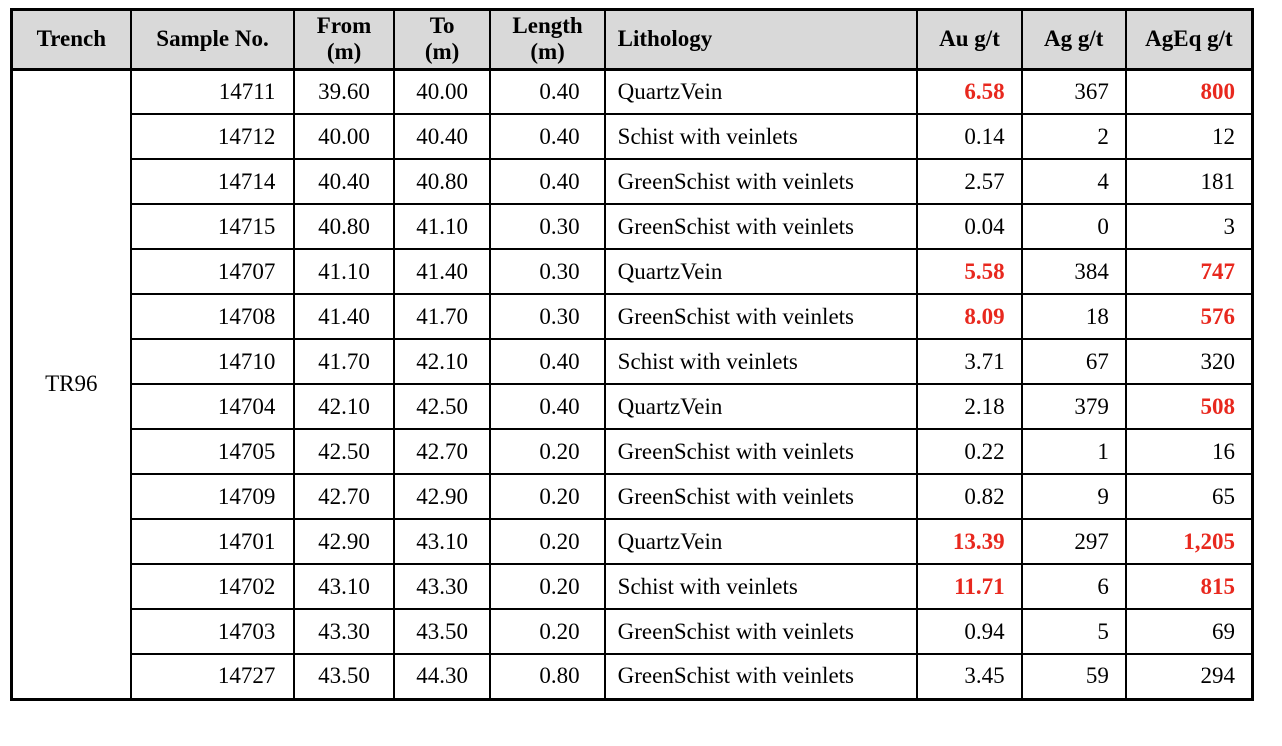  Describe the element at coordinates (212, 317) in the screenshot. I see `sample-no-cell: 14708` at that location.